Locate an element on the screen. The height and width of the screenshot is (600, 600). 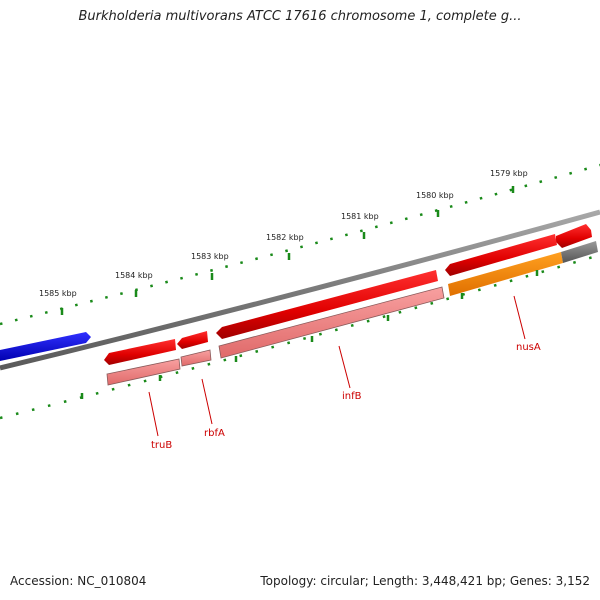
scale-label: 1582 kbp is located at coordinates (285, 237).